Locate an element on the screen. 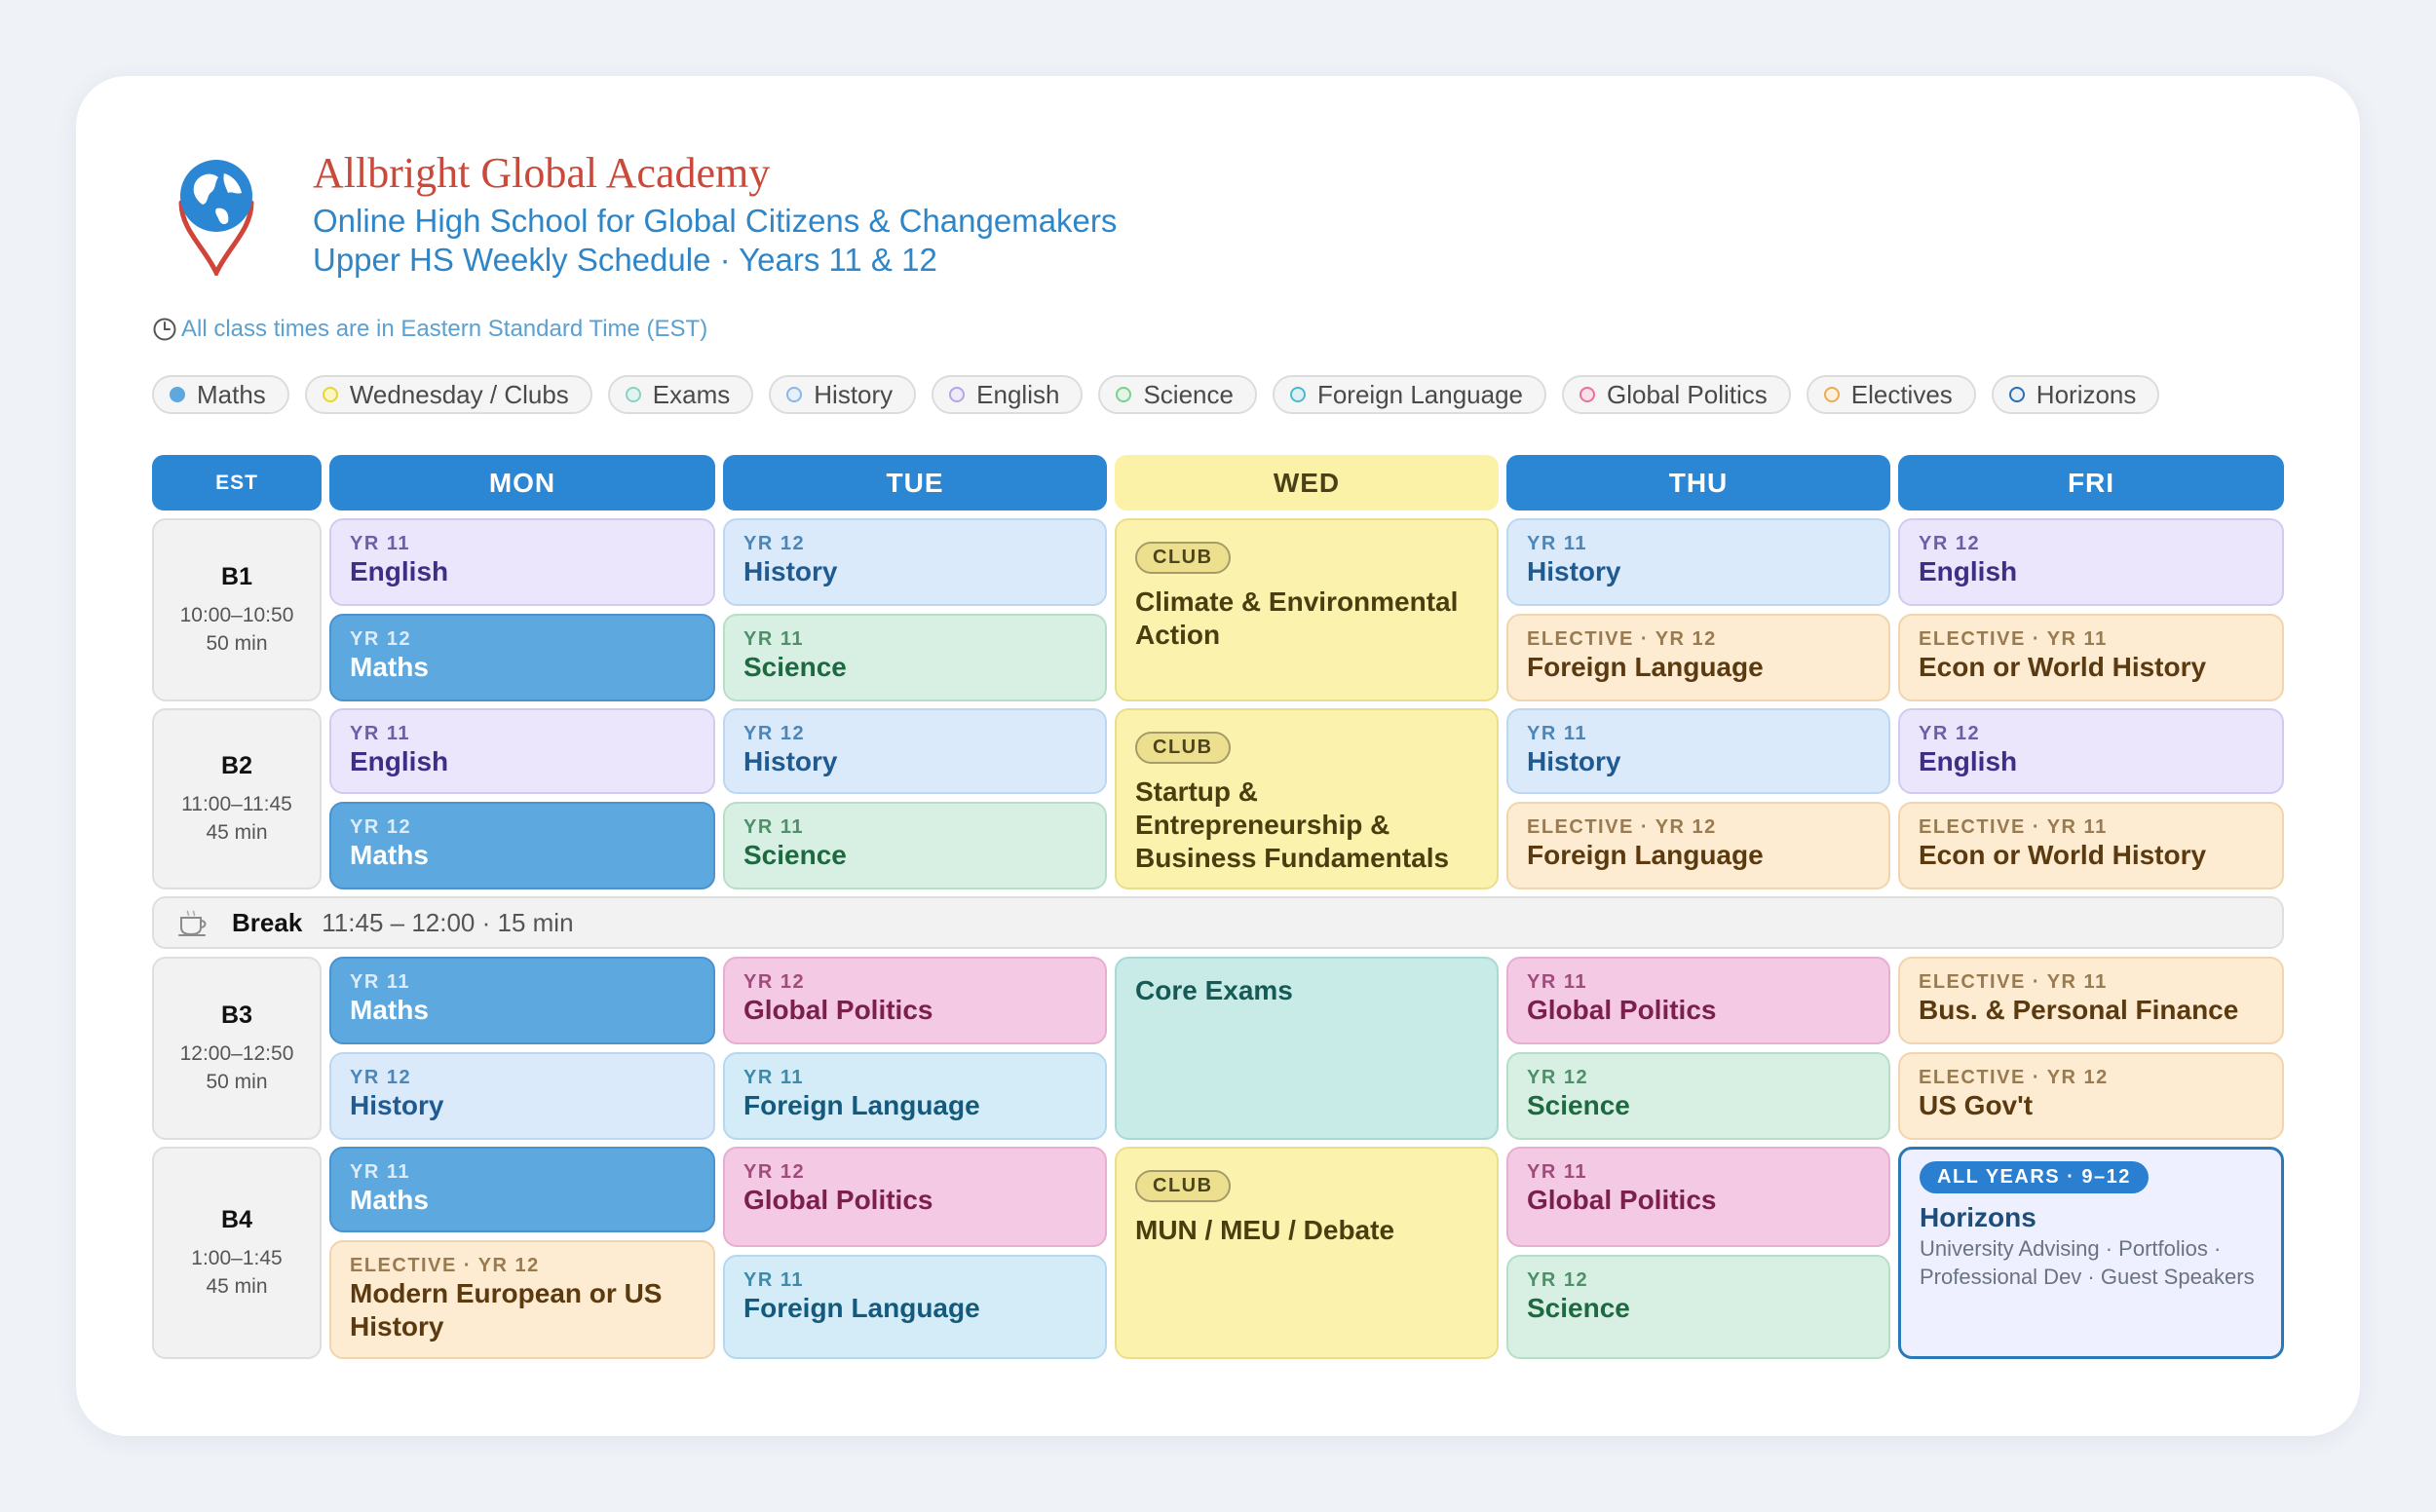 The width and height of the screenshot is (2436, 1512). coffee-cup-icon is located at coordinates (192, 923).